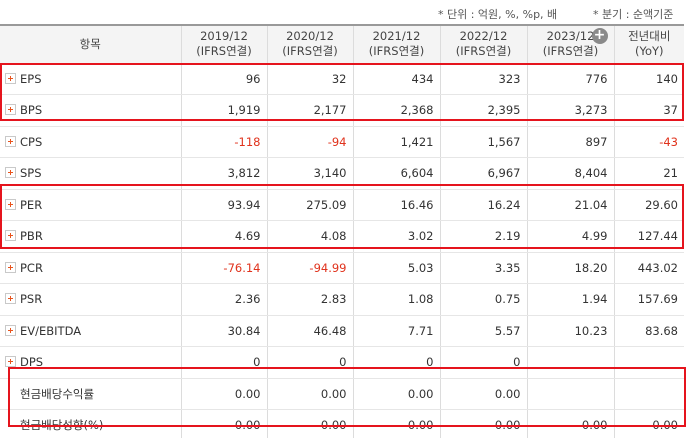 The image size is (691, 438). What do you see at coordinates (31, 267) in the screenshot?
I see `row-label: PCR` at bounding box center [31, 267].